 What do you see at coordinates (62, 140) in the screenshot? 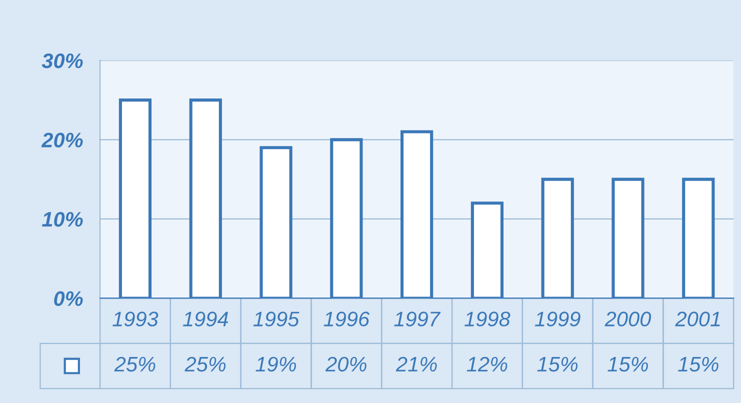
I see `y-tick-label: 20%` at bounding box center [62, 140].